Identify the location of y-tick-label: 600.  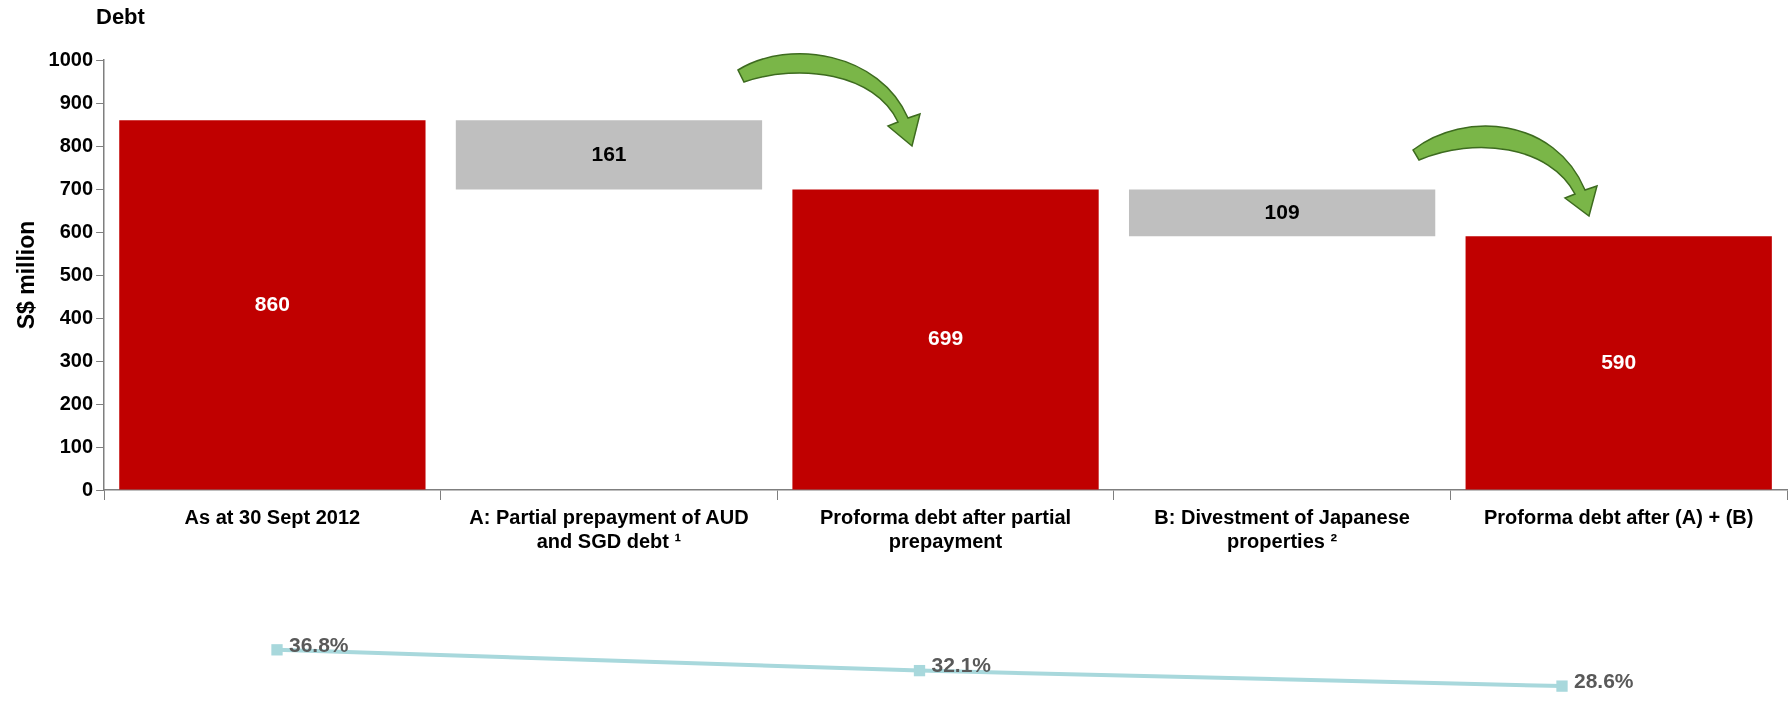
(76, 230).